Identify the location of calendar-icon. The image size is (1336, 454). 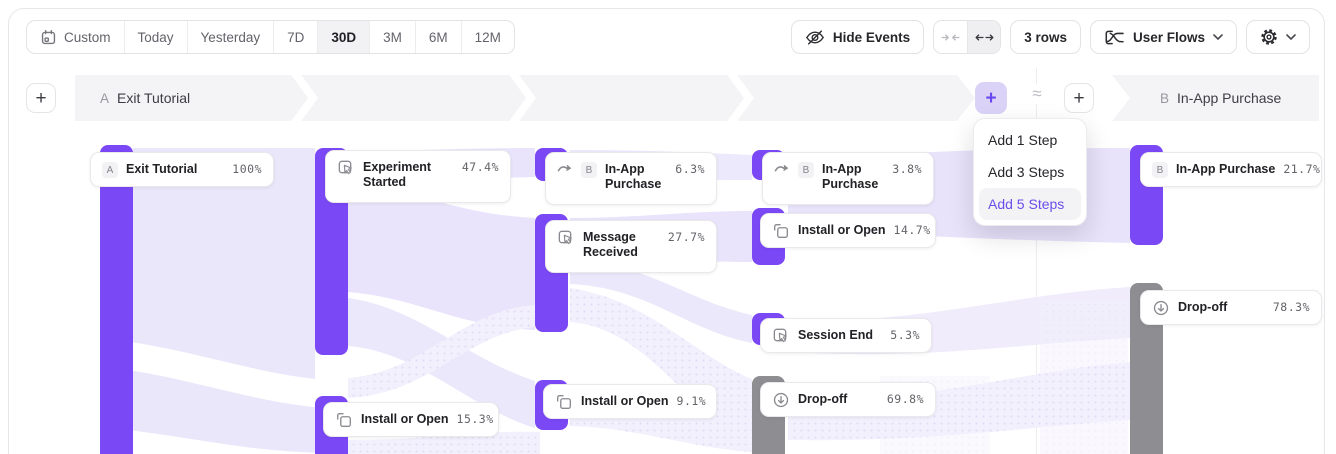
(48, 37).